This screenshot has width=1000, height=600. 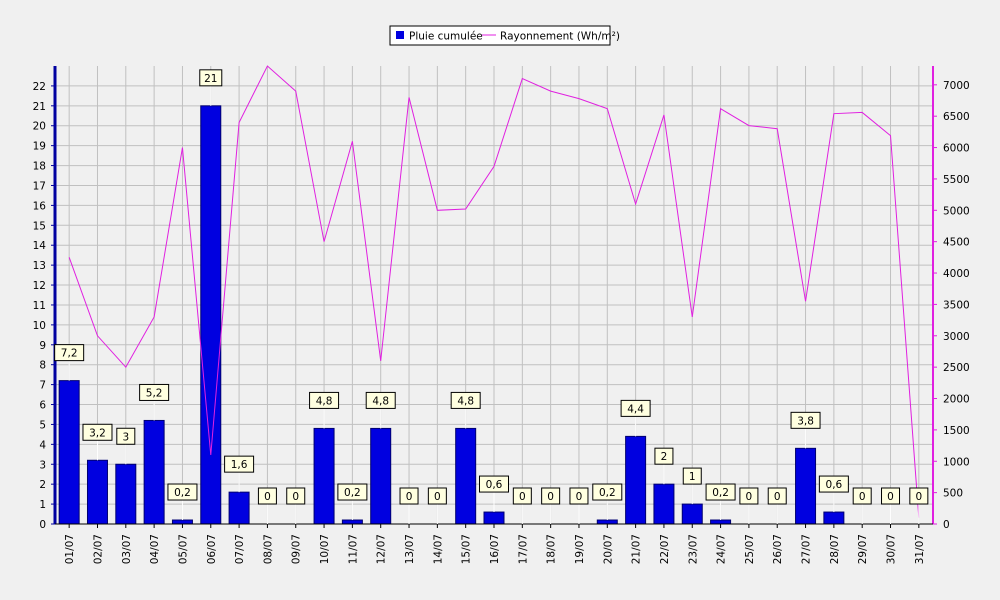 I want to click on x-tick-label: 02/07, so click(x=98, y=549).